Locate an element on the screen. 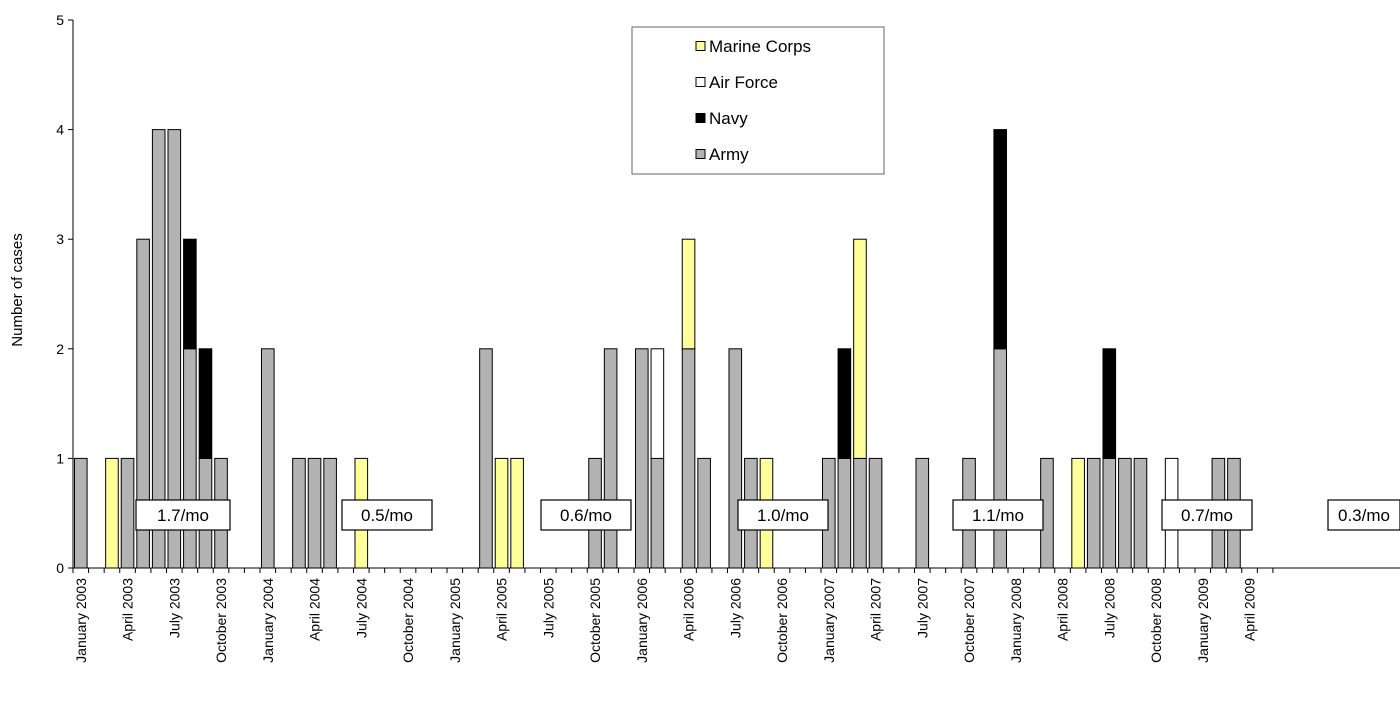 Image resolution: width=1400 pixels, height=706 pixels. legend-label: Army is located at coordinates (729, 154).